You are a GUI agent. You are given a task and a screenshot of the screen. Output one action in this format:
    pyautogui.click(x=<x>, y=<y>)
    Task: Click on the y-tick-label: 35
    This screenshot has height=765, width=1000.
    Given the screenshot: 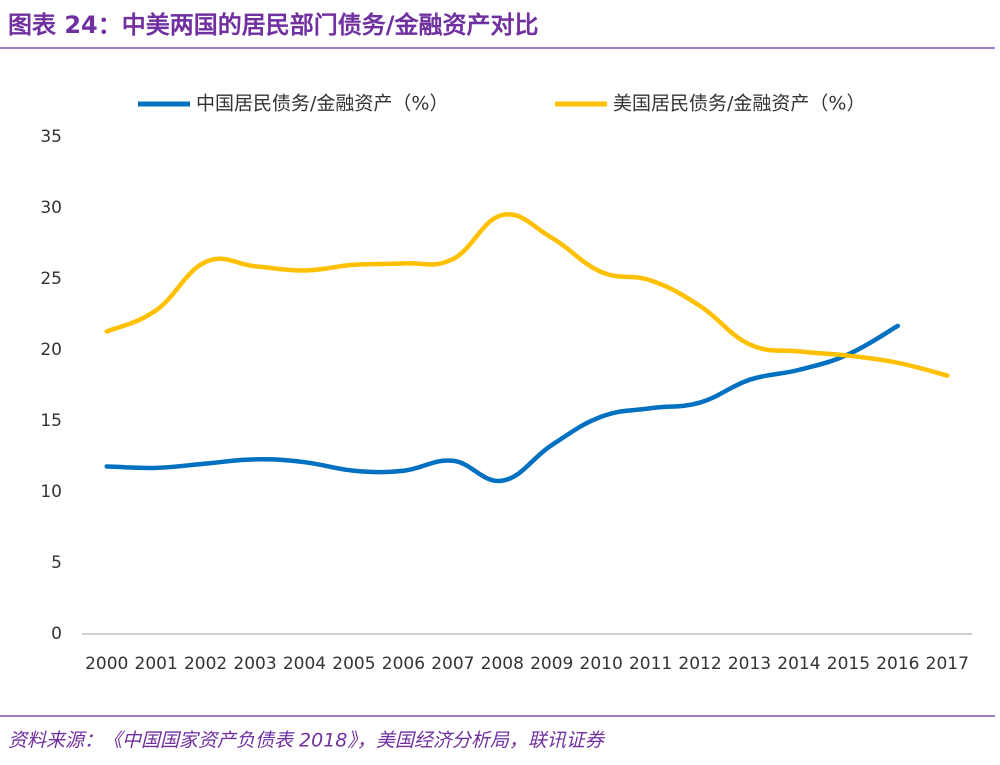 What is the action you would take?
    pyautogui.click(x=51, y=137)
    